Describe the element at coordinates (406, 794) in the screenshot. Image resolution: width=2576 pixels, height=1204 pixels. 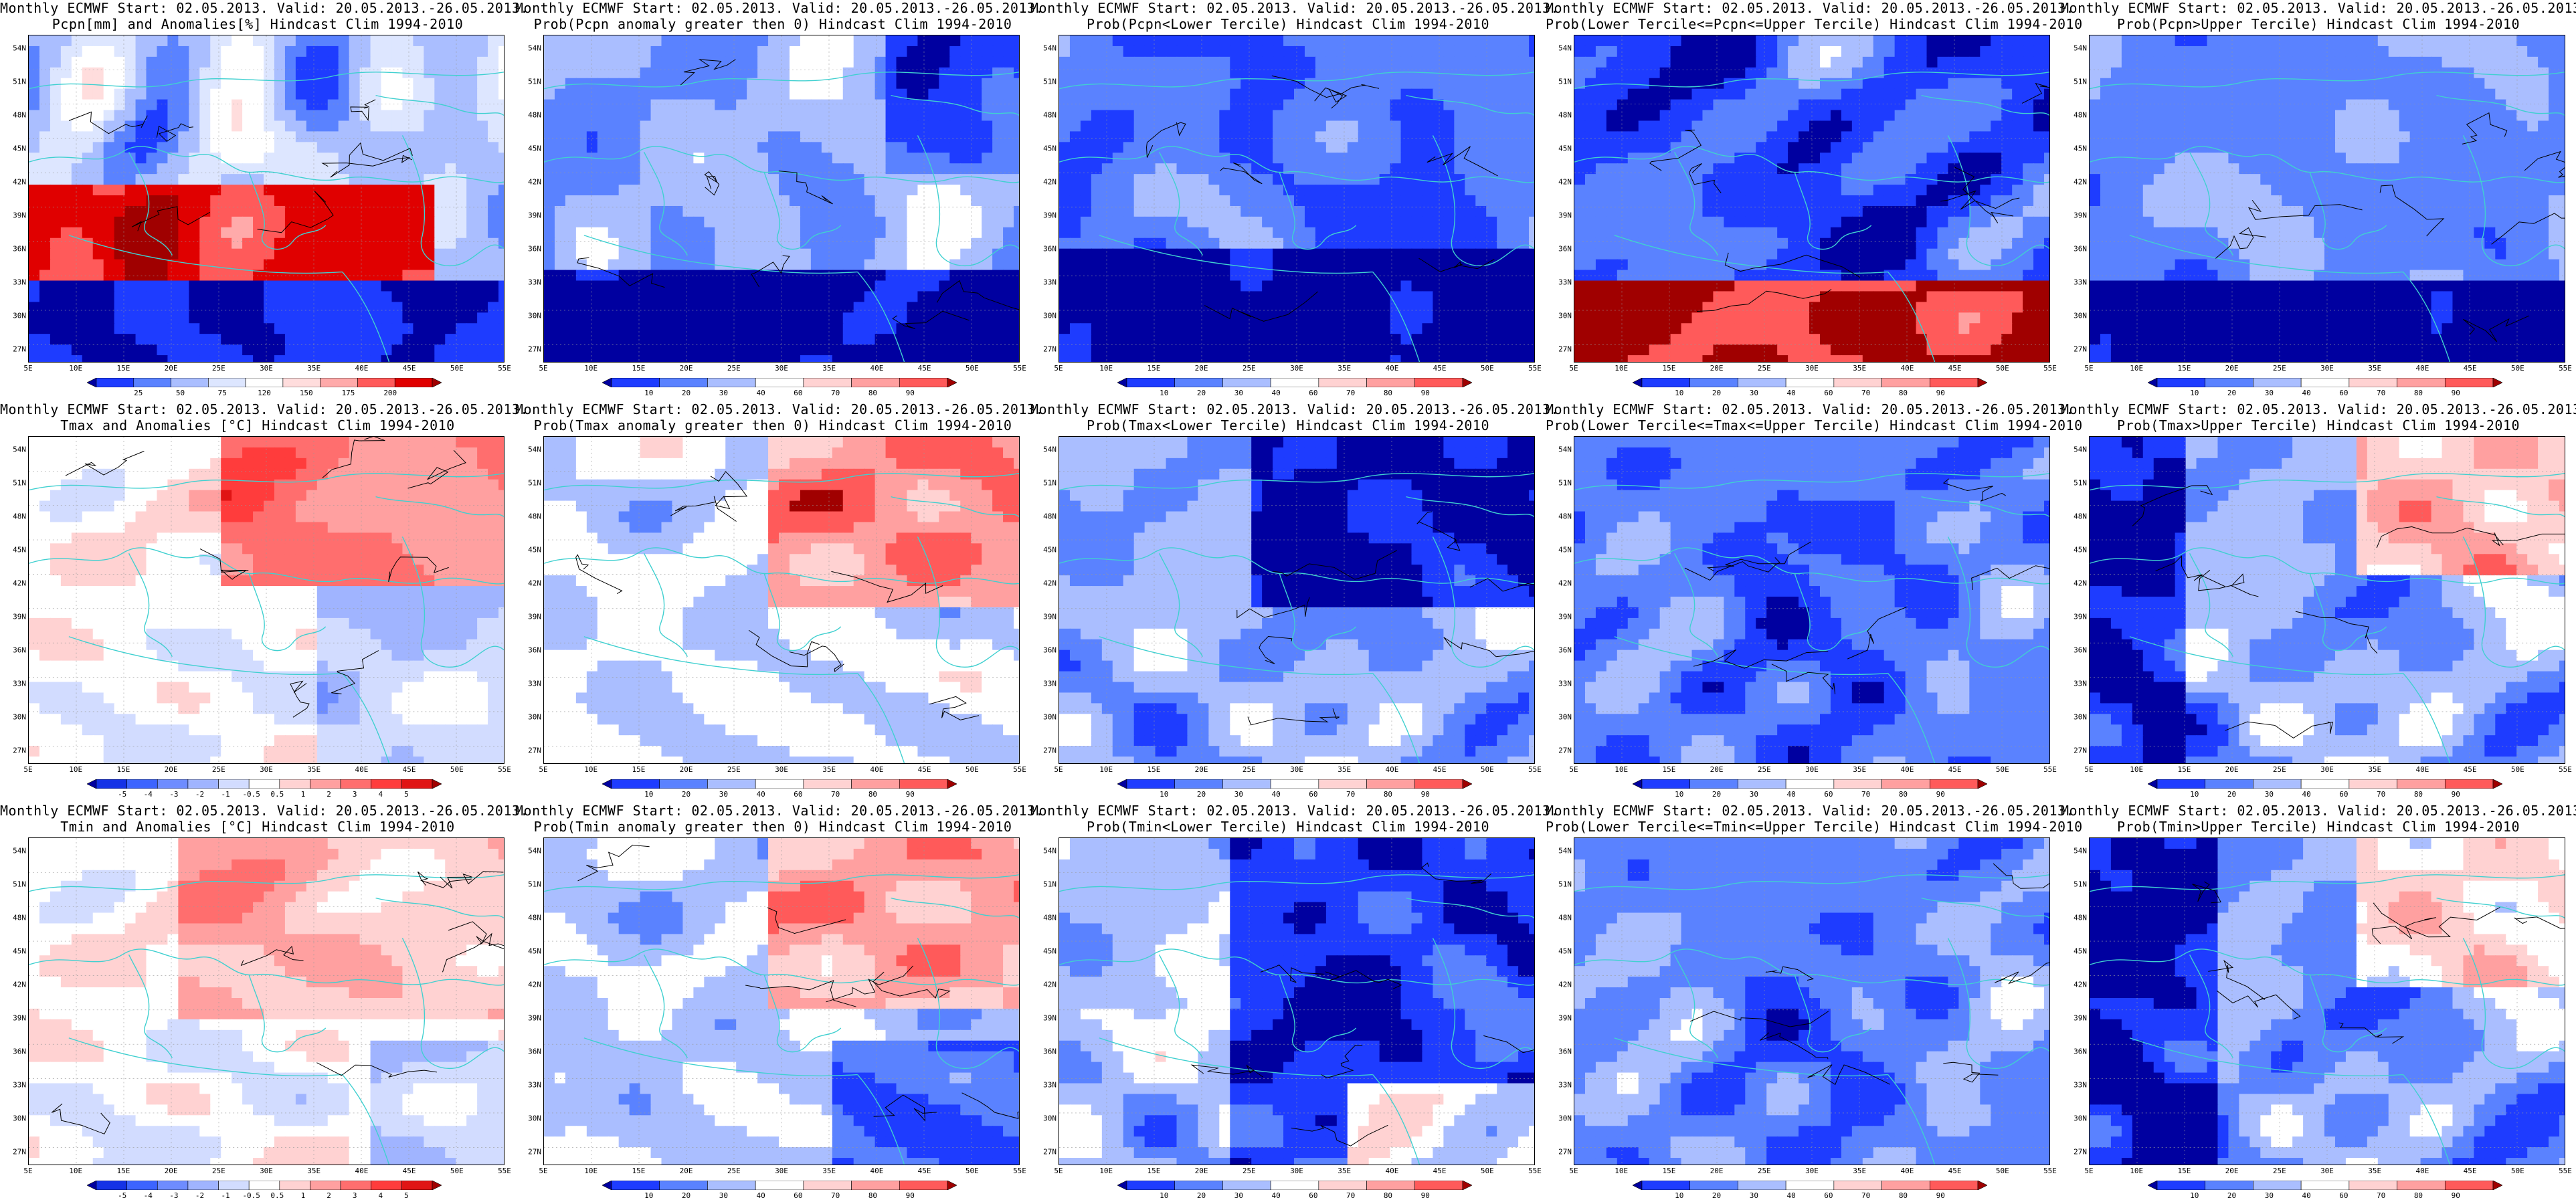
I see `colorbar-tick-label: 5` at that location.